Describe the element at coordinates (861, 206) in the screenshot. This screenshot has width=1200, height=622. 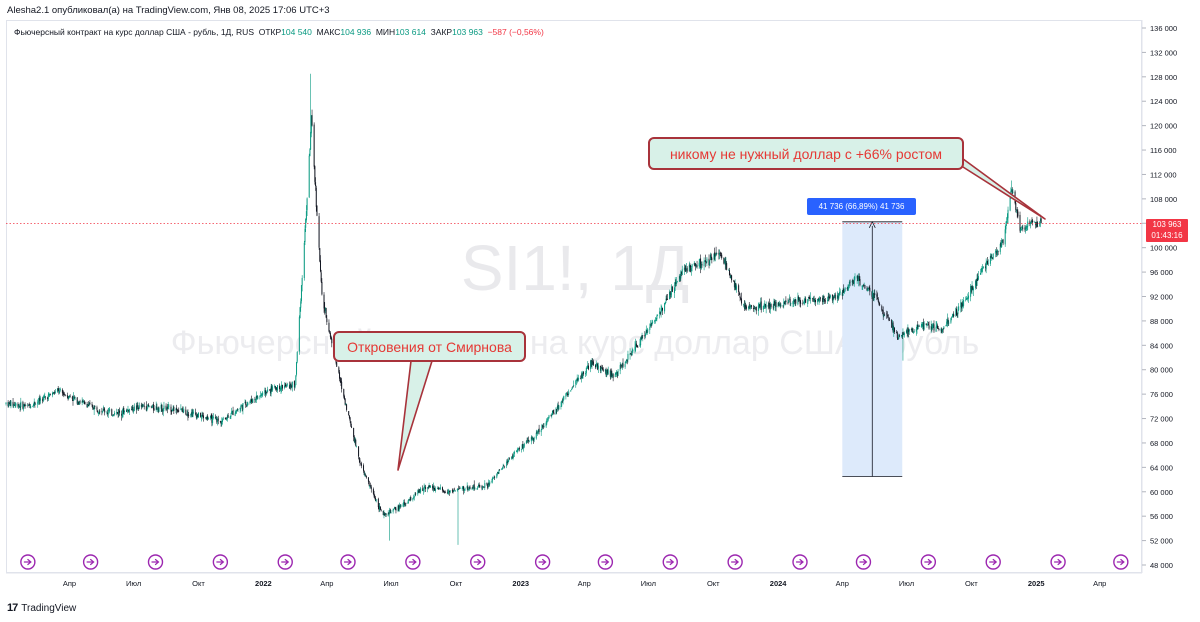
I see `measure-label: 41 736 (66,89%) 41 736` at that location.